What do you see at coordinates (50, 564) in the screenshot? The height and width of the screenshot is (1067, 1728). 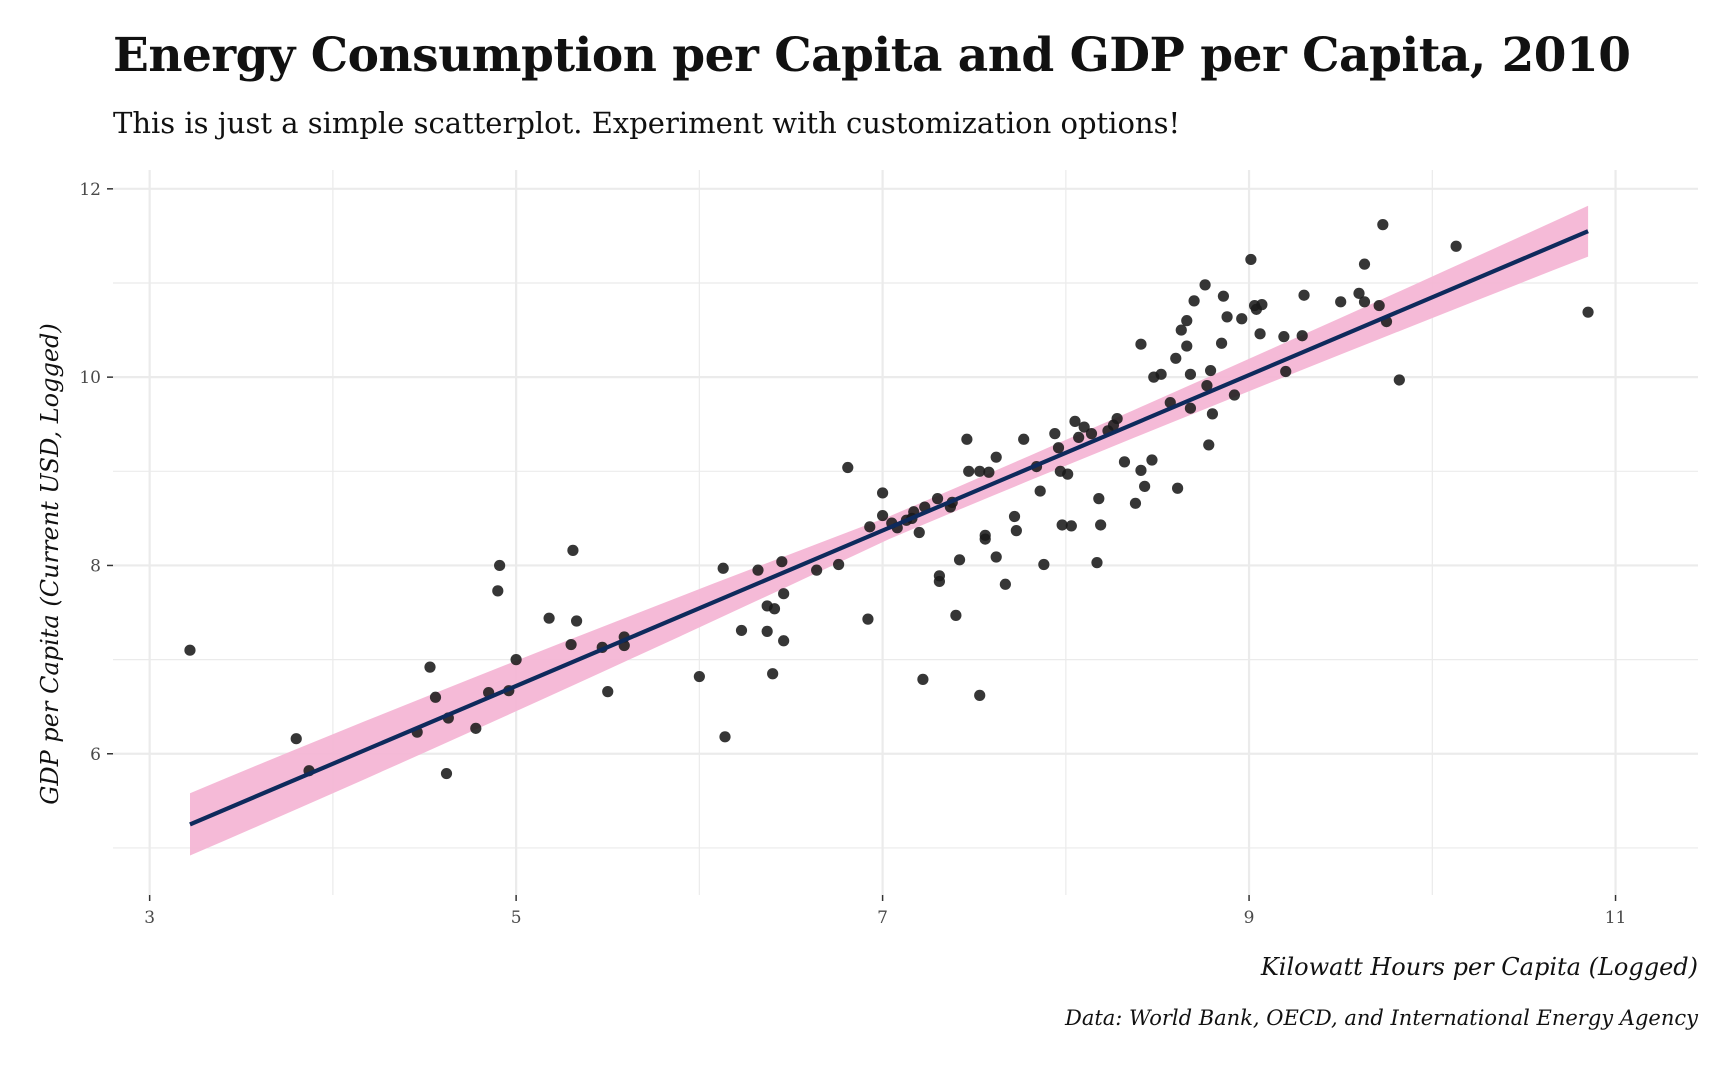 I see `y-axis-title: GDP per Capita (Current USD, Logged)` at bounding box center [50, 564].